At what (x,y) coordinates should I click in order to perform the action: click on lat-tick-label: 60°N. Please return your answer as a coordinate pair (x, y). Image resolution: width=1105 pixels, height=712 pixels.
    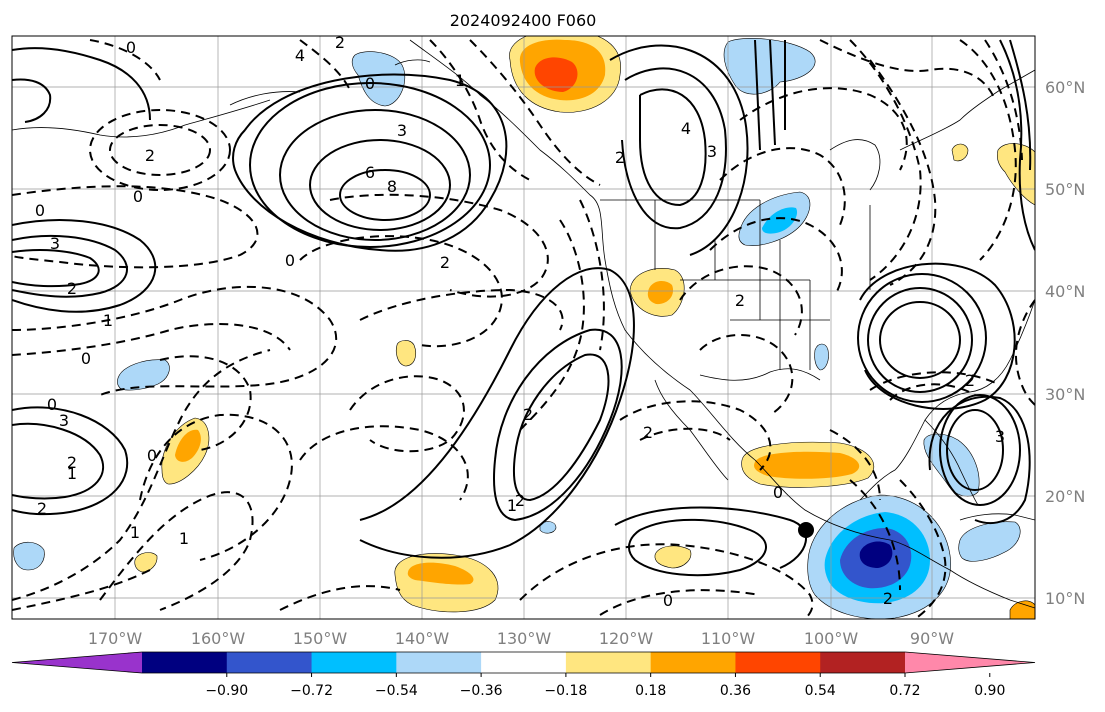
    Looking at the image, I should click on (1065, 87).